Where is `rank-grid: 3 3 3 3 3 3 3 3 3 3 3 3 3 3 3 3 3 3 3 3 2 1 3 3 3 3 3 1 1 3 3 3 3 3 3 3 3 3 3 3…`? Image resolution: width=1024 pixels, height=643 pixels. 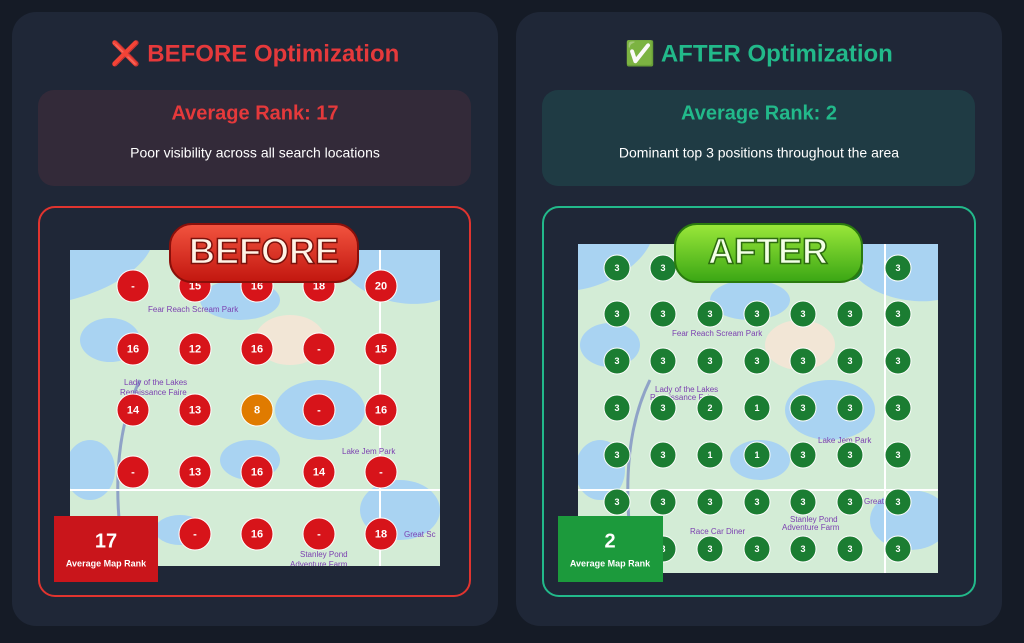
rank-grid: 3 3 3 3 3 3 3 3 3 3 3 3 3 3 3 3 3 3 3 3 2 1 3 3 3 3 3 1 1 3 3 3 3 3 3 3 3 3 3 3… is located at coordinates (757, 408).